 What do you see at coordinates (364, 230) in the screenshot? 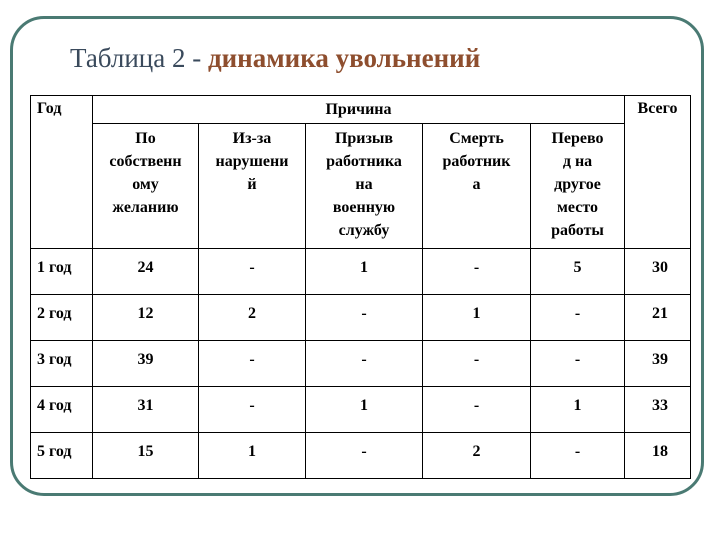
I see `reason-header-line: службу` at bounding box center [364, 230].